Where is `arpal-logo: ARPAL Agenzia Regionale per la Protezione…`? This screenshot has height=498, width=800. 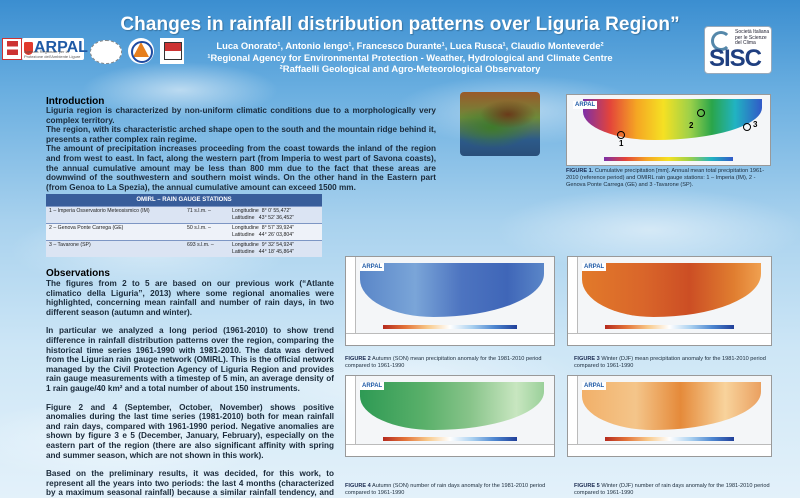
arpal-logo: ARPAL Agenzia Regionale per la Protezione… is located at coordinates (55, 49).